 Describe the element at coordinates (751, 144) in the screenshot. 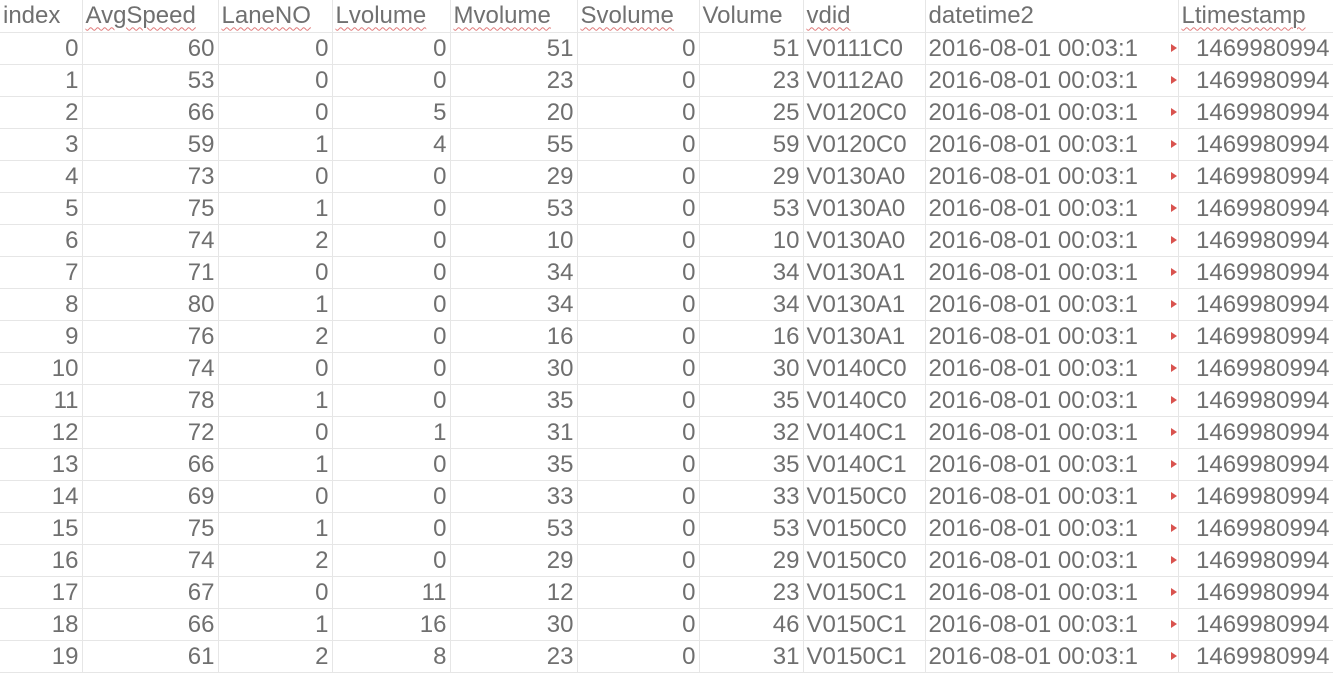

I see `cell-volume: 59` at that location.